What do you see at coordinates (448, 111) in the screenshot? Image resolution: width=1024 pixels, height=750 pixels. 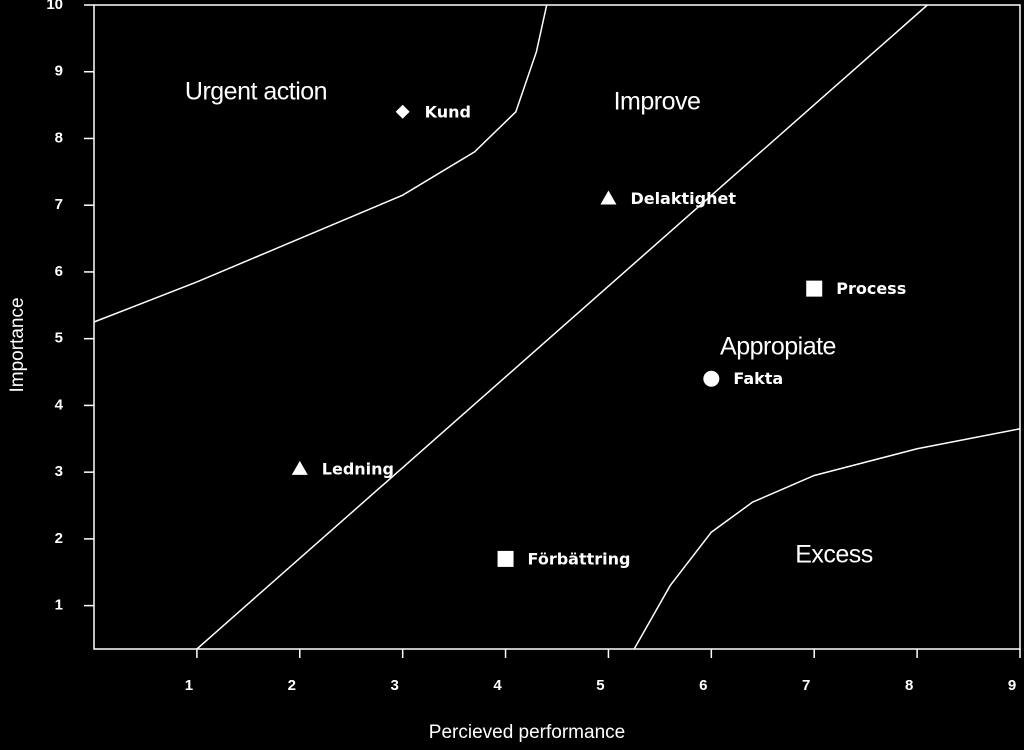 I see `point-label: Kund` at bounding box center [448, 111].